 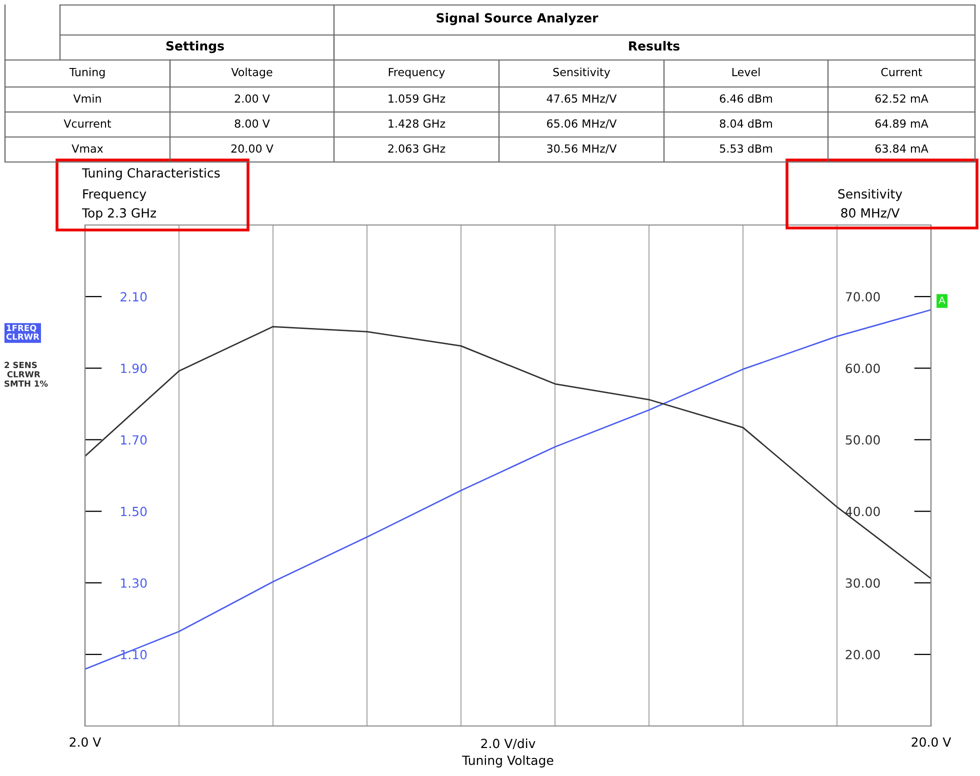 What do you see at coordinates (119, 214) in the screenshot?
I see `text: Top 2.3 GHz` at bounding box center [119, 214].